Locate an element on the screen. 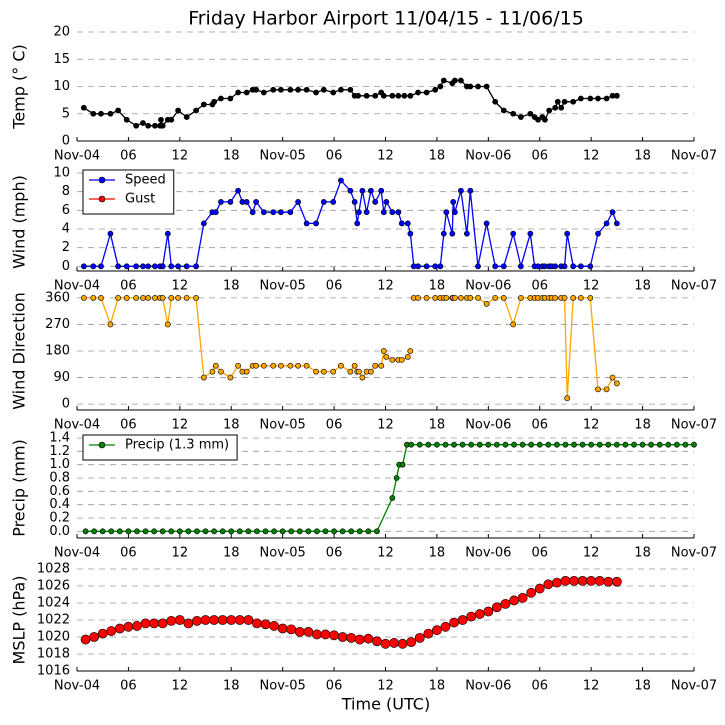 Image resolution: width=725 pixels, height=725 pixels. y-axis-label: MSLP (hPa) is located at coordinates (19, 620).